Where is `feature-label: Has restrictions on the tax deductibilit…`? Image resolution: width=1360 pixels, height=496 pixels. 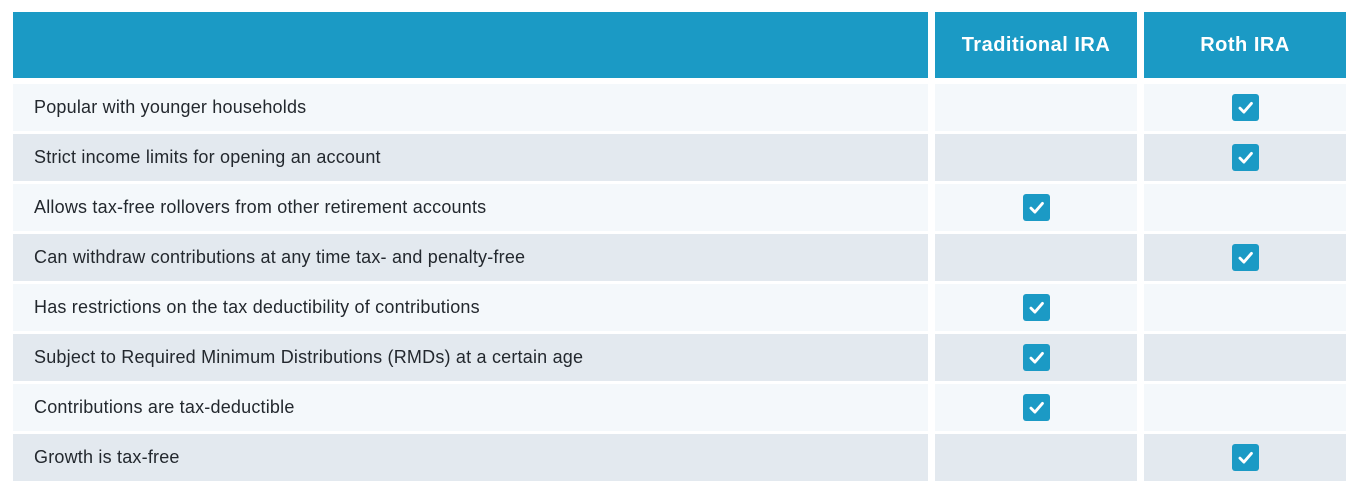 feature-label: Has restrictions on the tax deductibilit… is located at coordinates (257, 307).